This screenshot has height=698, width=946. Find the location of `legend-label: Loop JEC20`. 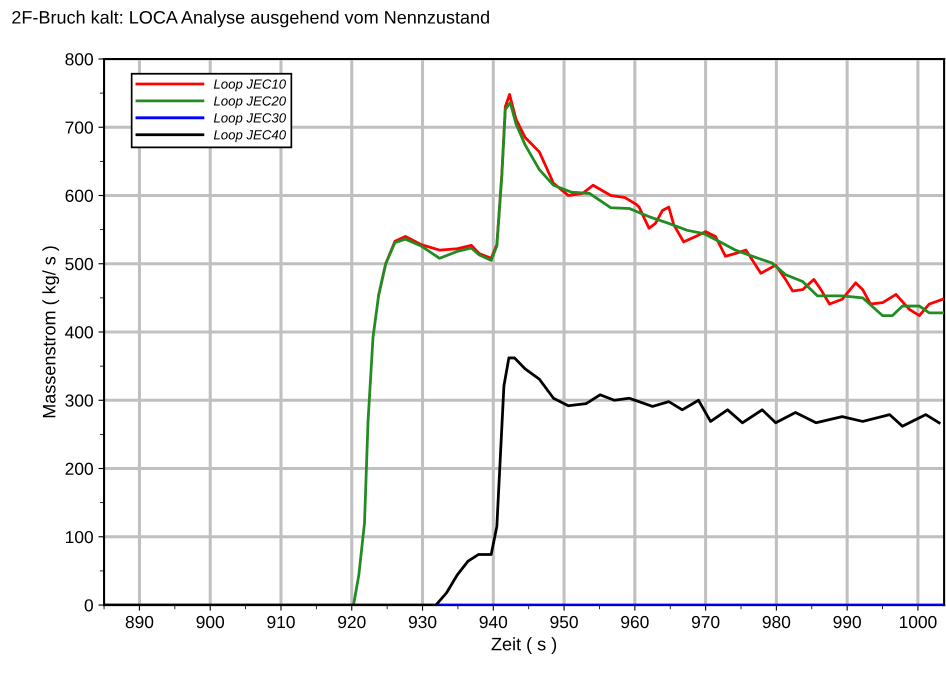

legend-label: Loop JEC20 is located at coordinates (250, 102).